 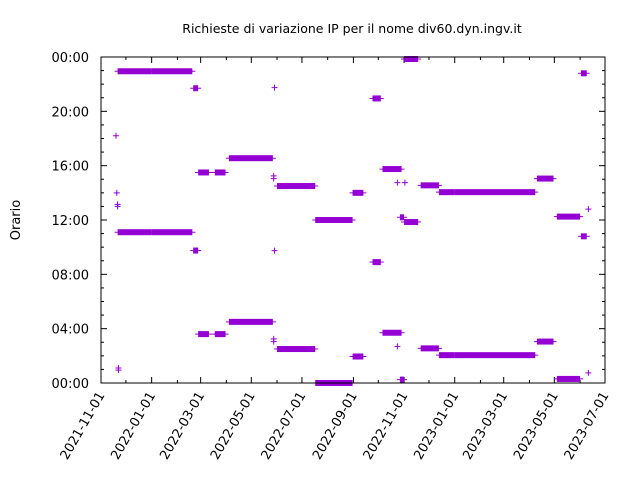 What do you see at coordinates (70, 275) in the screenshot?
I see `y-tick-label: 08:00` at bounding box center [70, 275].